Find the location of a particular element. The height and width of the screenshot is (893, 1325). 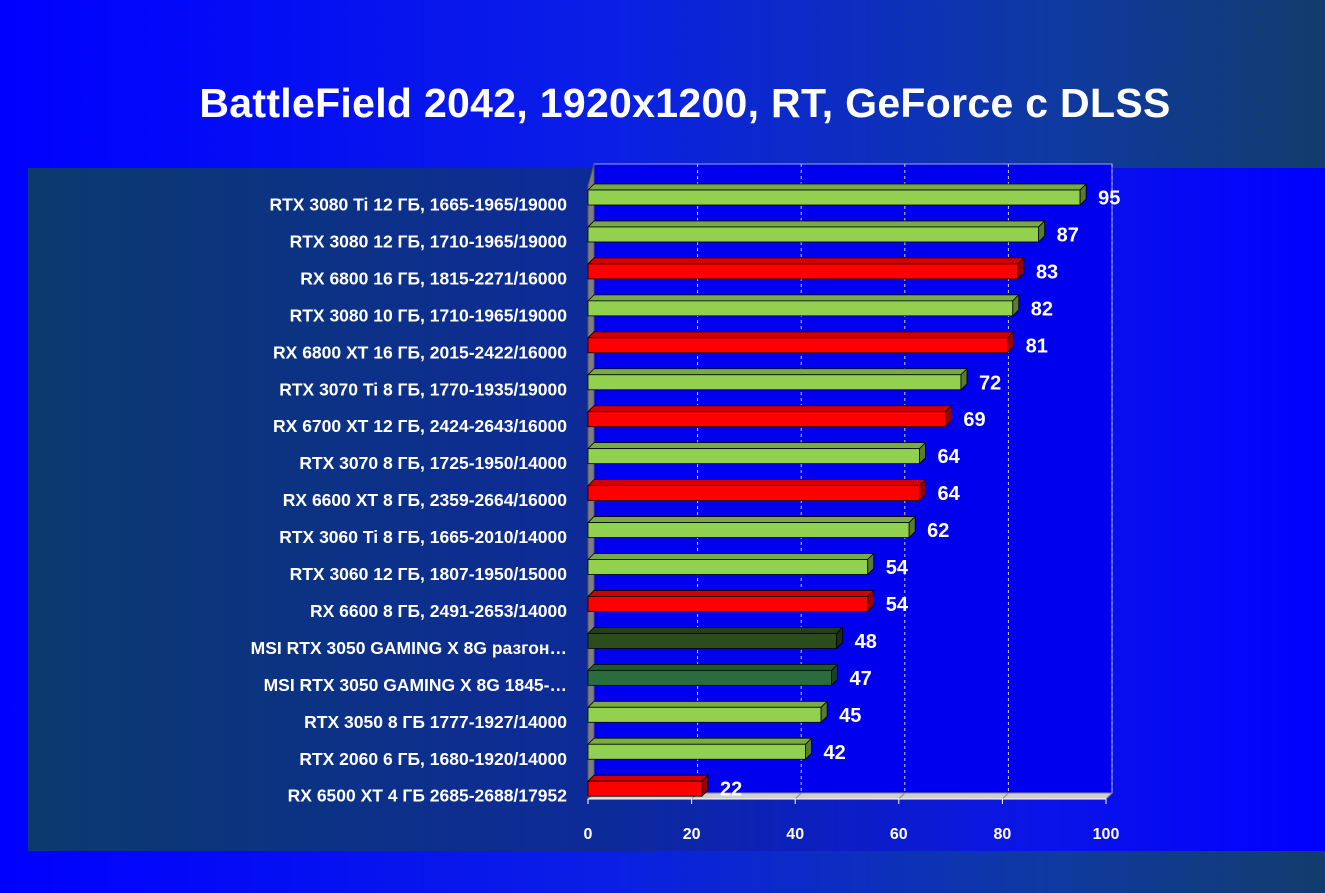

category-label: RX 6800 XT 16 ГБ, 2015-2422/16000 is located at coordinates (420, 352).